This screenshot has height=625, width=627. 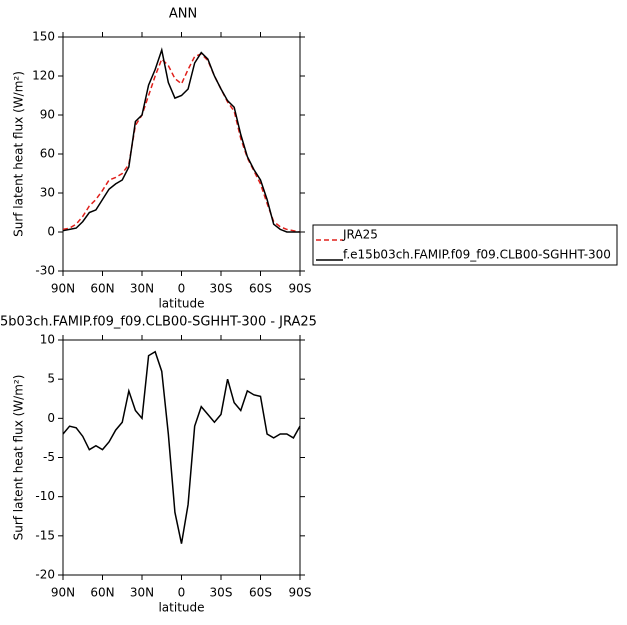 What do you see at coordinates (465, 245) in the screenshot?
I see `legend-box` at bounding box center [465, 245].